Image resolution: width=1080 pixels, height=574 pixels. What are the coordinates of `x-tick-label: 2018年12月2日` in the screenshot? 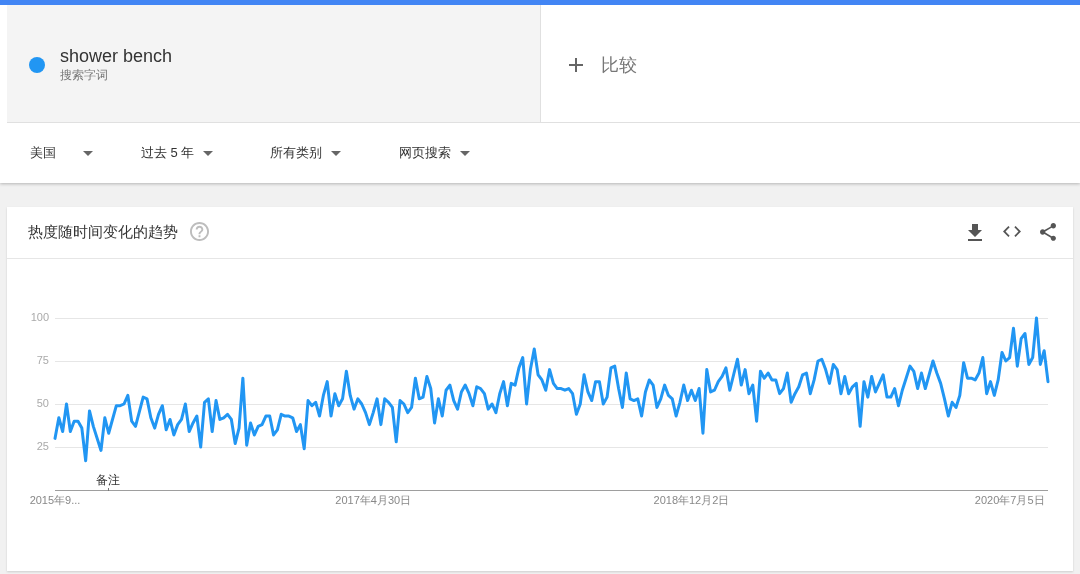 It's located at (691, 499).